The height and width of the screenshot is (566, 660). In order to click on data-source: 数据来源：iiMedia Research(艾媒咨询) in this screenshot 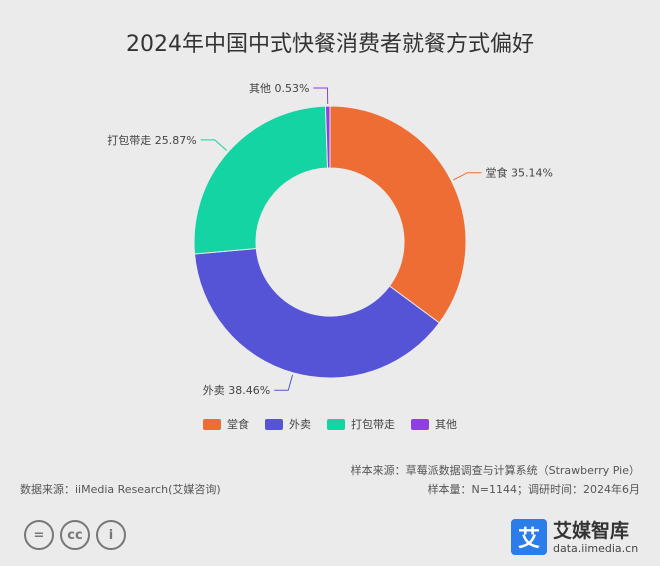, I will do `click(120, 489)`.